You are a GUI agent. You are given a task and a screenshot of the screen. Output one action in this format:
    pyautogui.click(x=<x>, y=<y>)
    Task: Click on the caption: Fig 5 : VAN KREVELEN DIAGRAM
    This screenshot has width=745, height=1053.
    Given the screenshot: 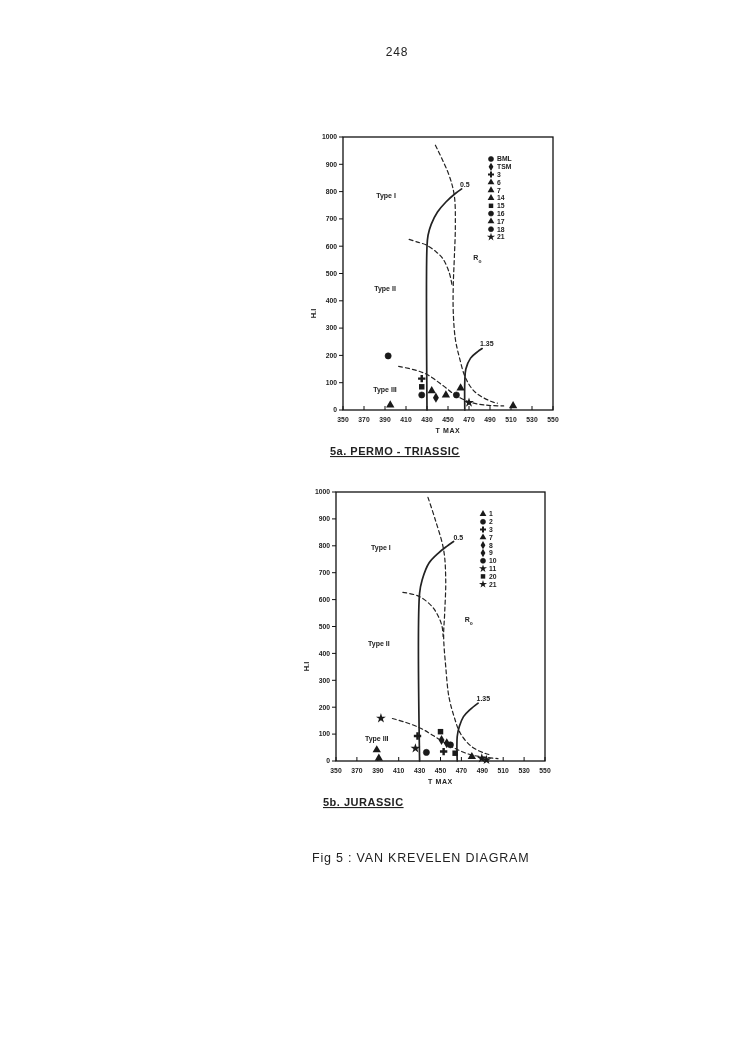 What is the action you would take?
    pyautogui.click(x=421, y=858)
    